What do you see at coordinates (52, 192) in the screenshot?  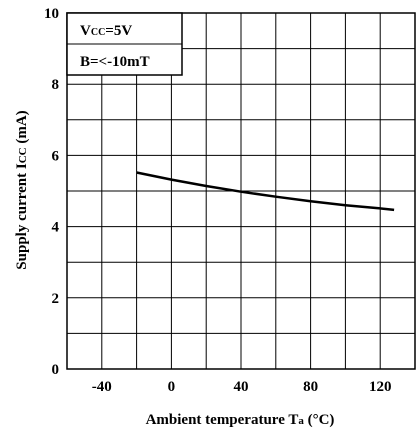 I see `y-tick-labels: 0 2 4 6 8 10` at bounding box center [52, 192].